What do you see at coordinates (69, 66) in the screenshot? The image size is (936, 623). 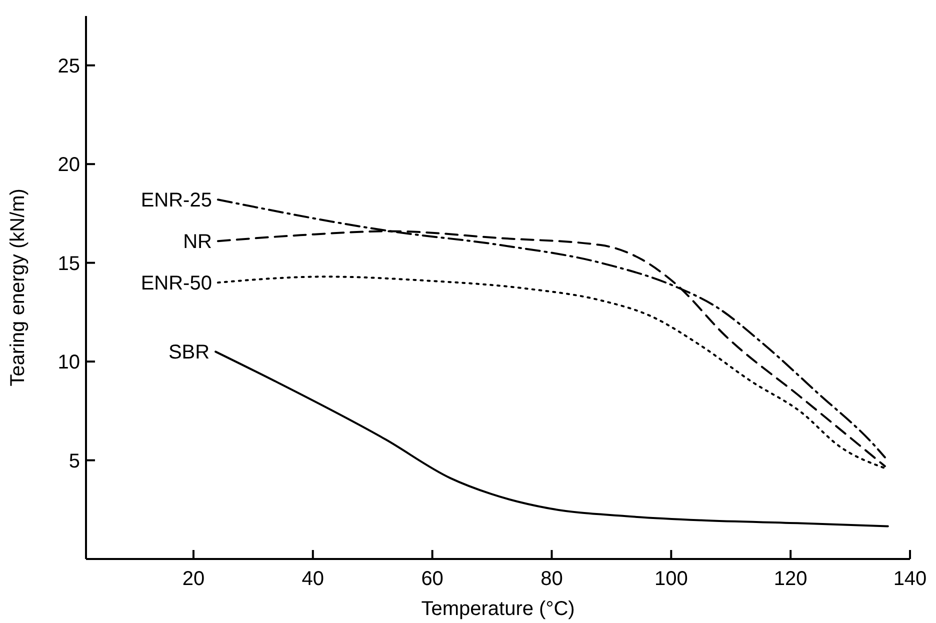 I see `y-tick-label: 25` at bounding box center [69, 66].